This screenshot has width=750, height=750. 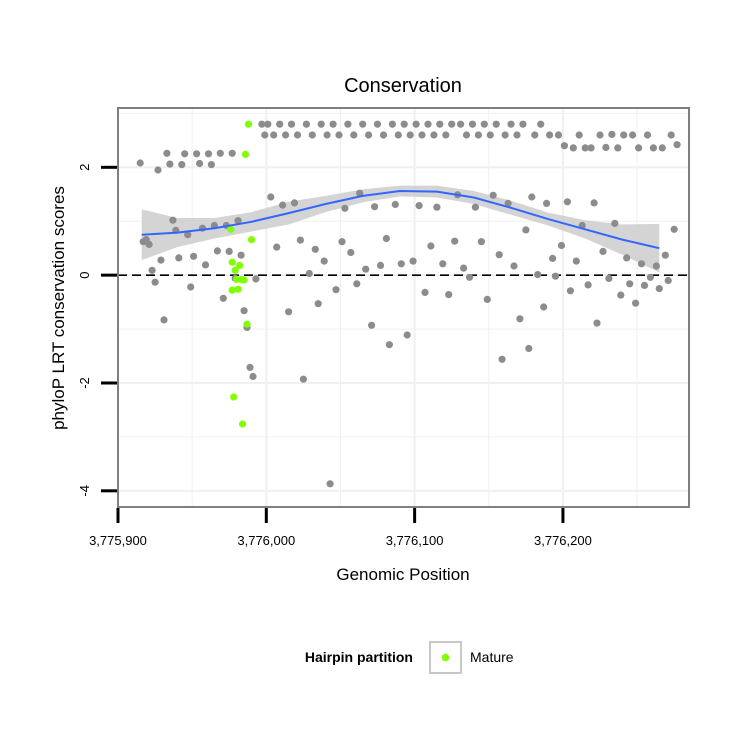 I want to click on legend-key-mature, so click(x=445, y=657).